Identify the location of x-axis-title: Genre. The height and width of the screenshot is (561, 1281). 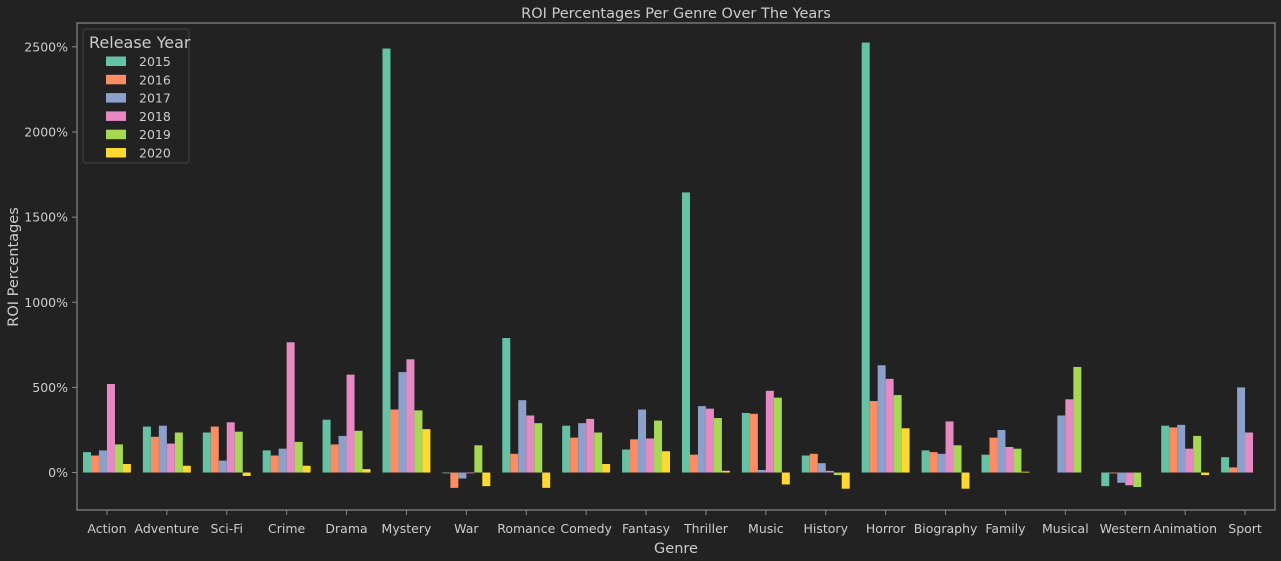
(676, 549).